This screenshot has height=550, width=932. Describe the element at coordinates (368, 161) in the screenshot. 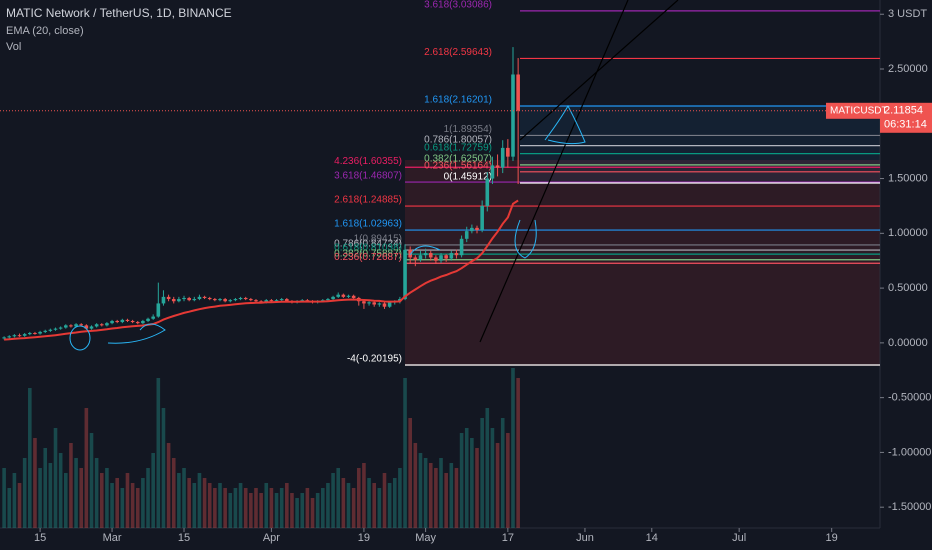

I see `fib-label: 4.236(1.60355)` at that location.